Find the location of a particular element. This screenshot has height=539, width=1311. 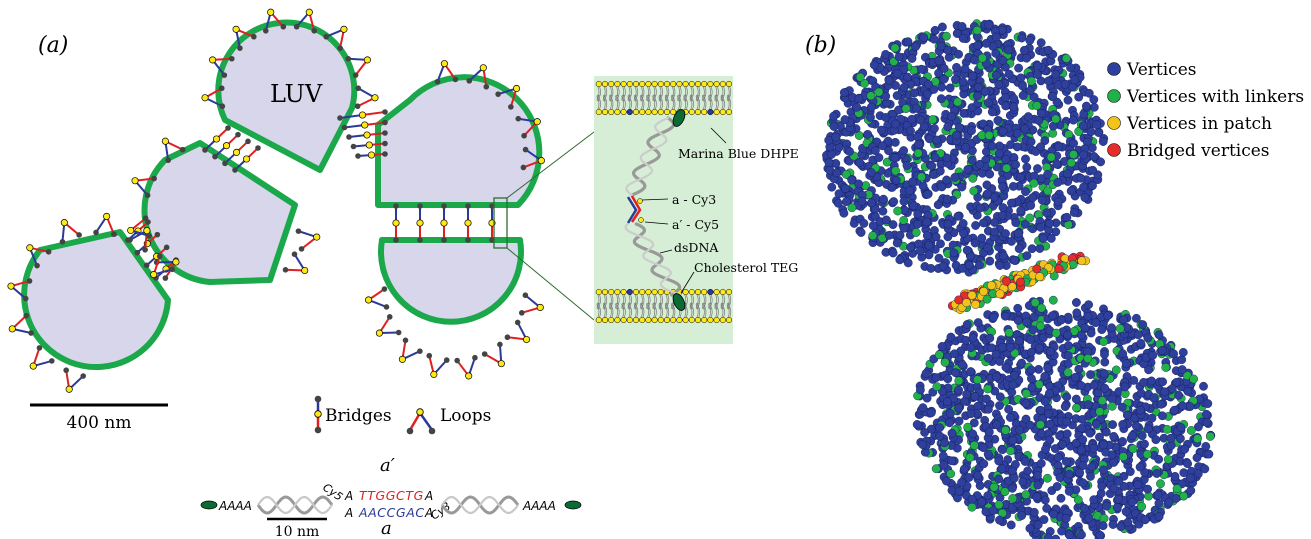

panel-b-label: (b) is located at coordinates (820, 45).